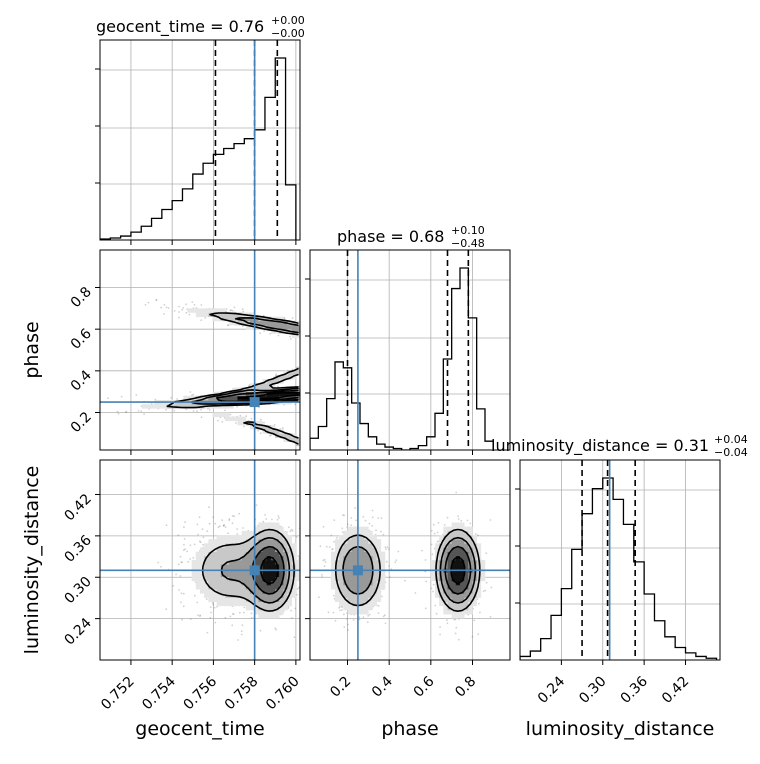 The image size is (760, 764). Describe the element at coordinates (402, 358) in the screenshot. I see `histogram-phase` at that location.